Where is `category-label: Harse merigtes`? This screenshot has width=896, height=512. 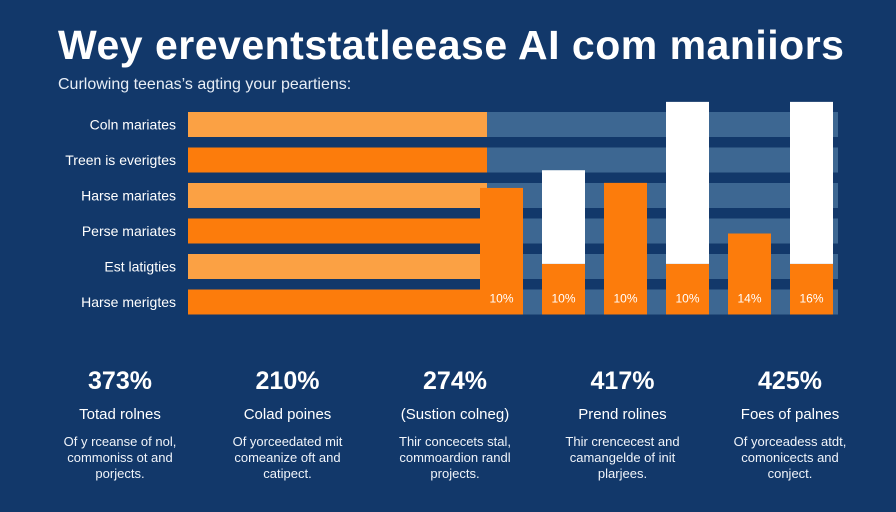
category-label: Harse merigtes is located at coordinates (128, 302).